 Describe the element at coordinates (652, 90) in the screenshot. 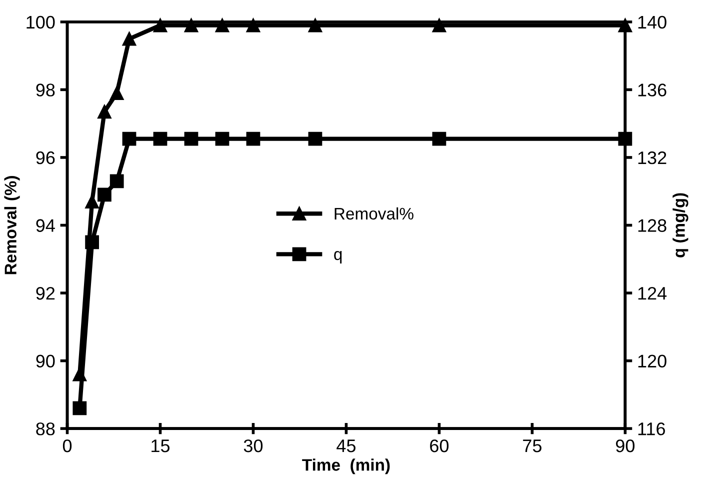

I see `y2-tick-label: 136` at that location.